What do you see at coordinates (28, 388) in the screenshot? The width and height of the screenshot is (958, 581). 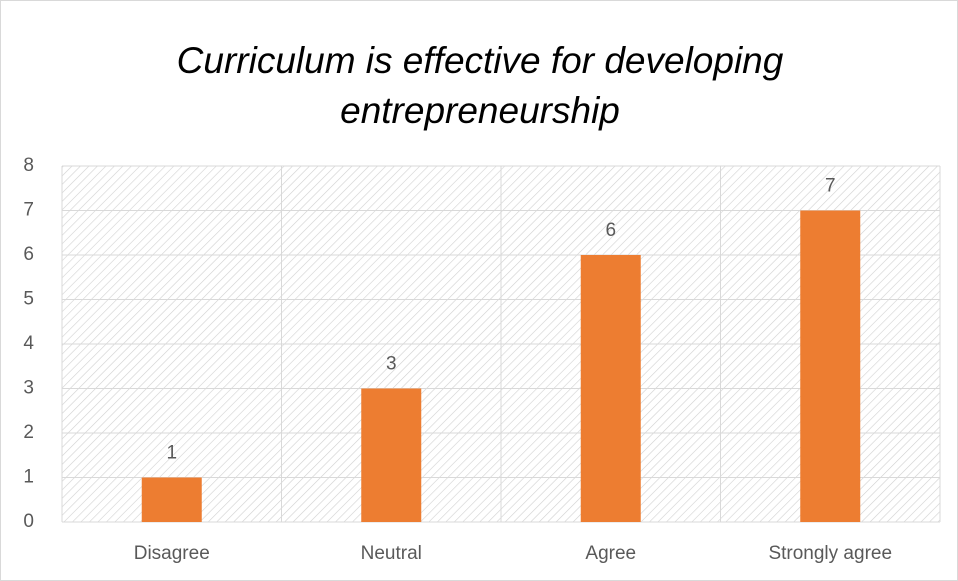 I see `y-tick-label: 3` at bounding box center [28, 388].